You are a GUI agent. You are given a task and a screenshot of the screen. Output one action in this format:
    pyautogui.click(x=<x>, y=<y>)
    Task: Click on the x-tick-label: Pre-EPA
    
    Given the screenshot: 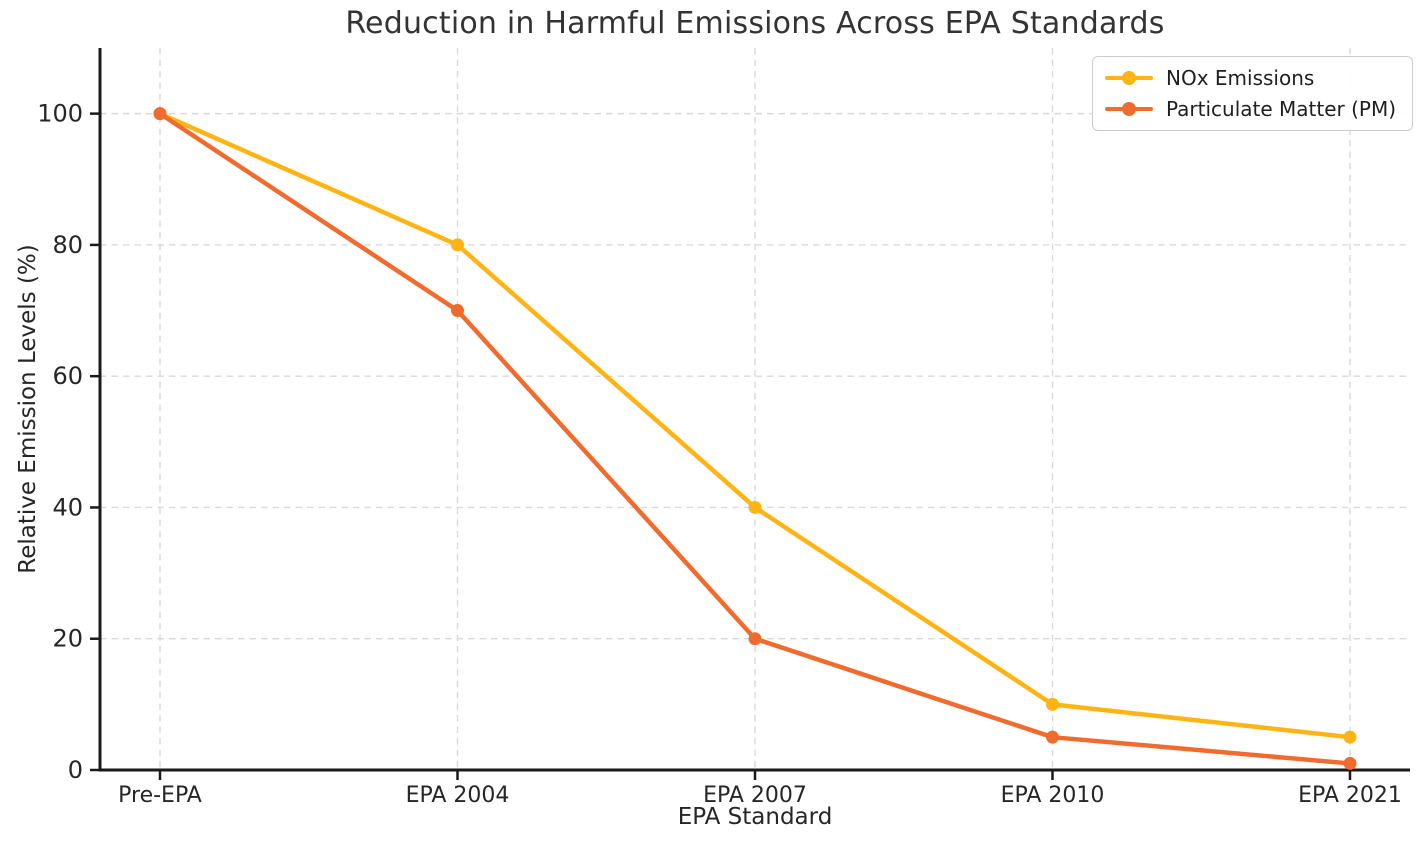 What is the action you would take?
    pyautogui.click(x=160, y=795)
    